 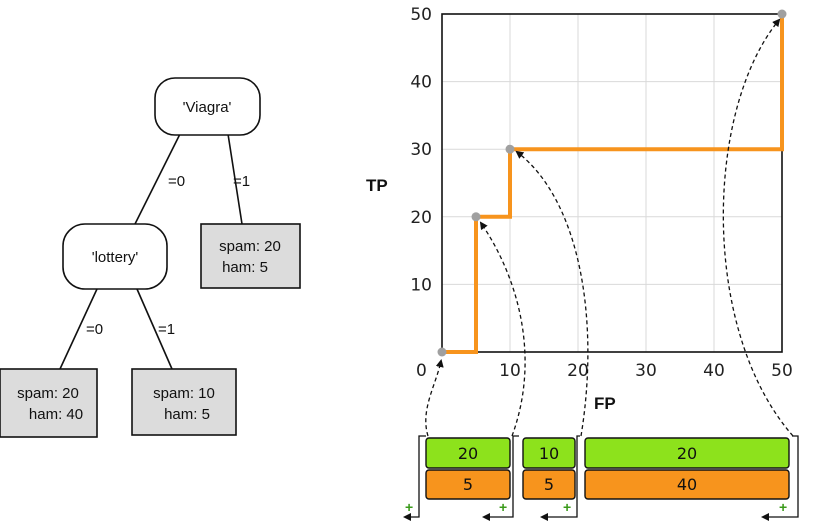 What do you see at coordinates (578, 371) in the screenshot?
I see `x-tick-label: 20` at bounding box center [578, 371].